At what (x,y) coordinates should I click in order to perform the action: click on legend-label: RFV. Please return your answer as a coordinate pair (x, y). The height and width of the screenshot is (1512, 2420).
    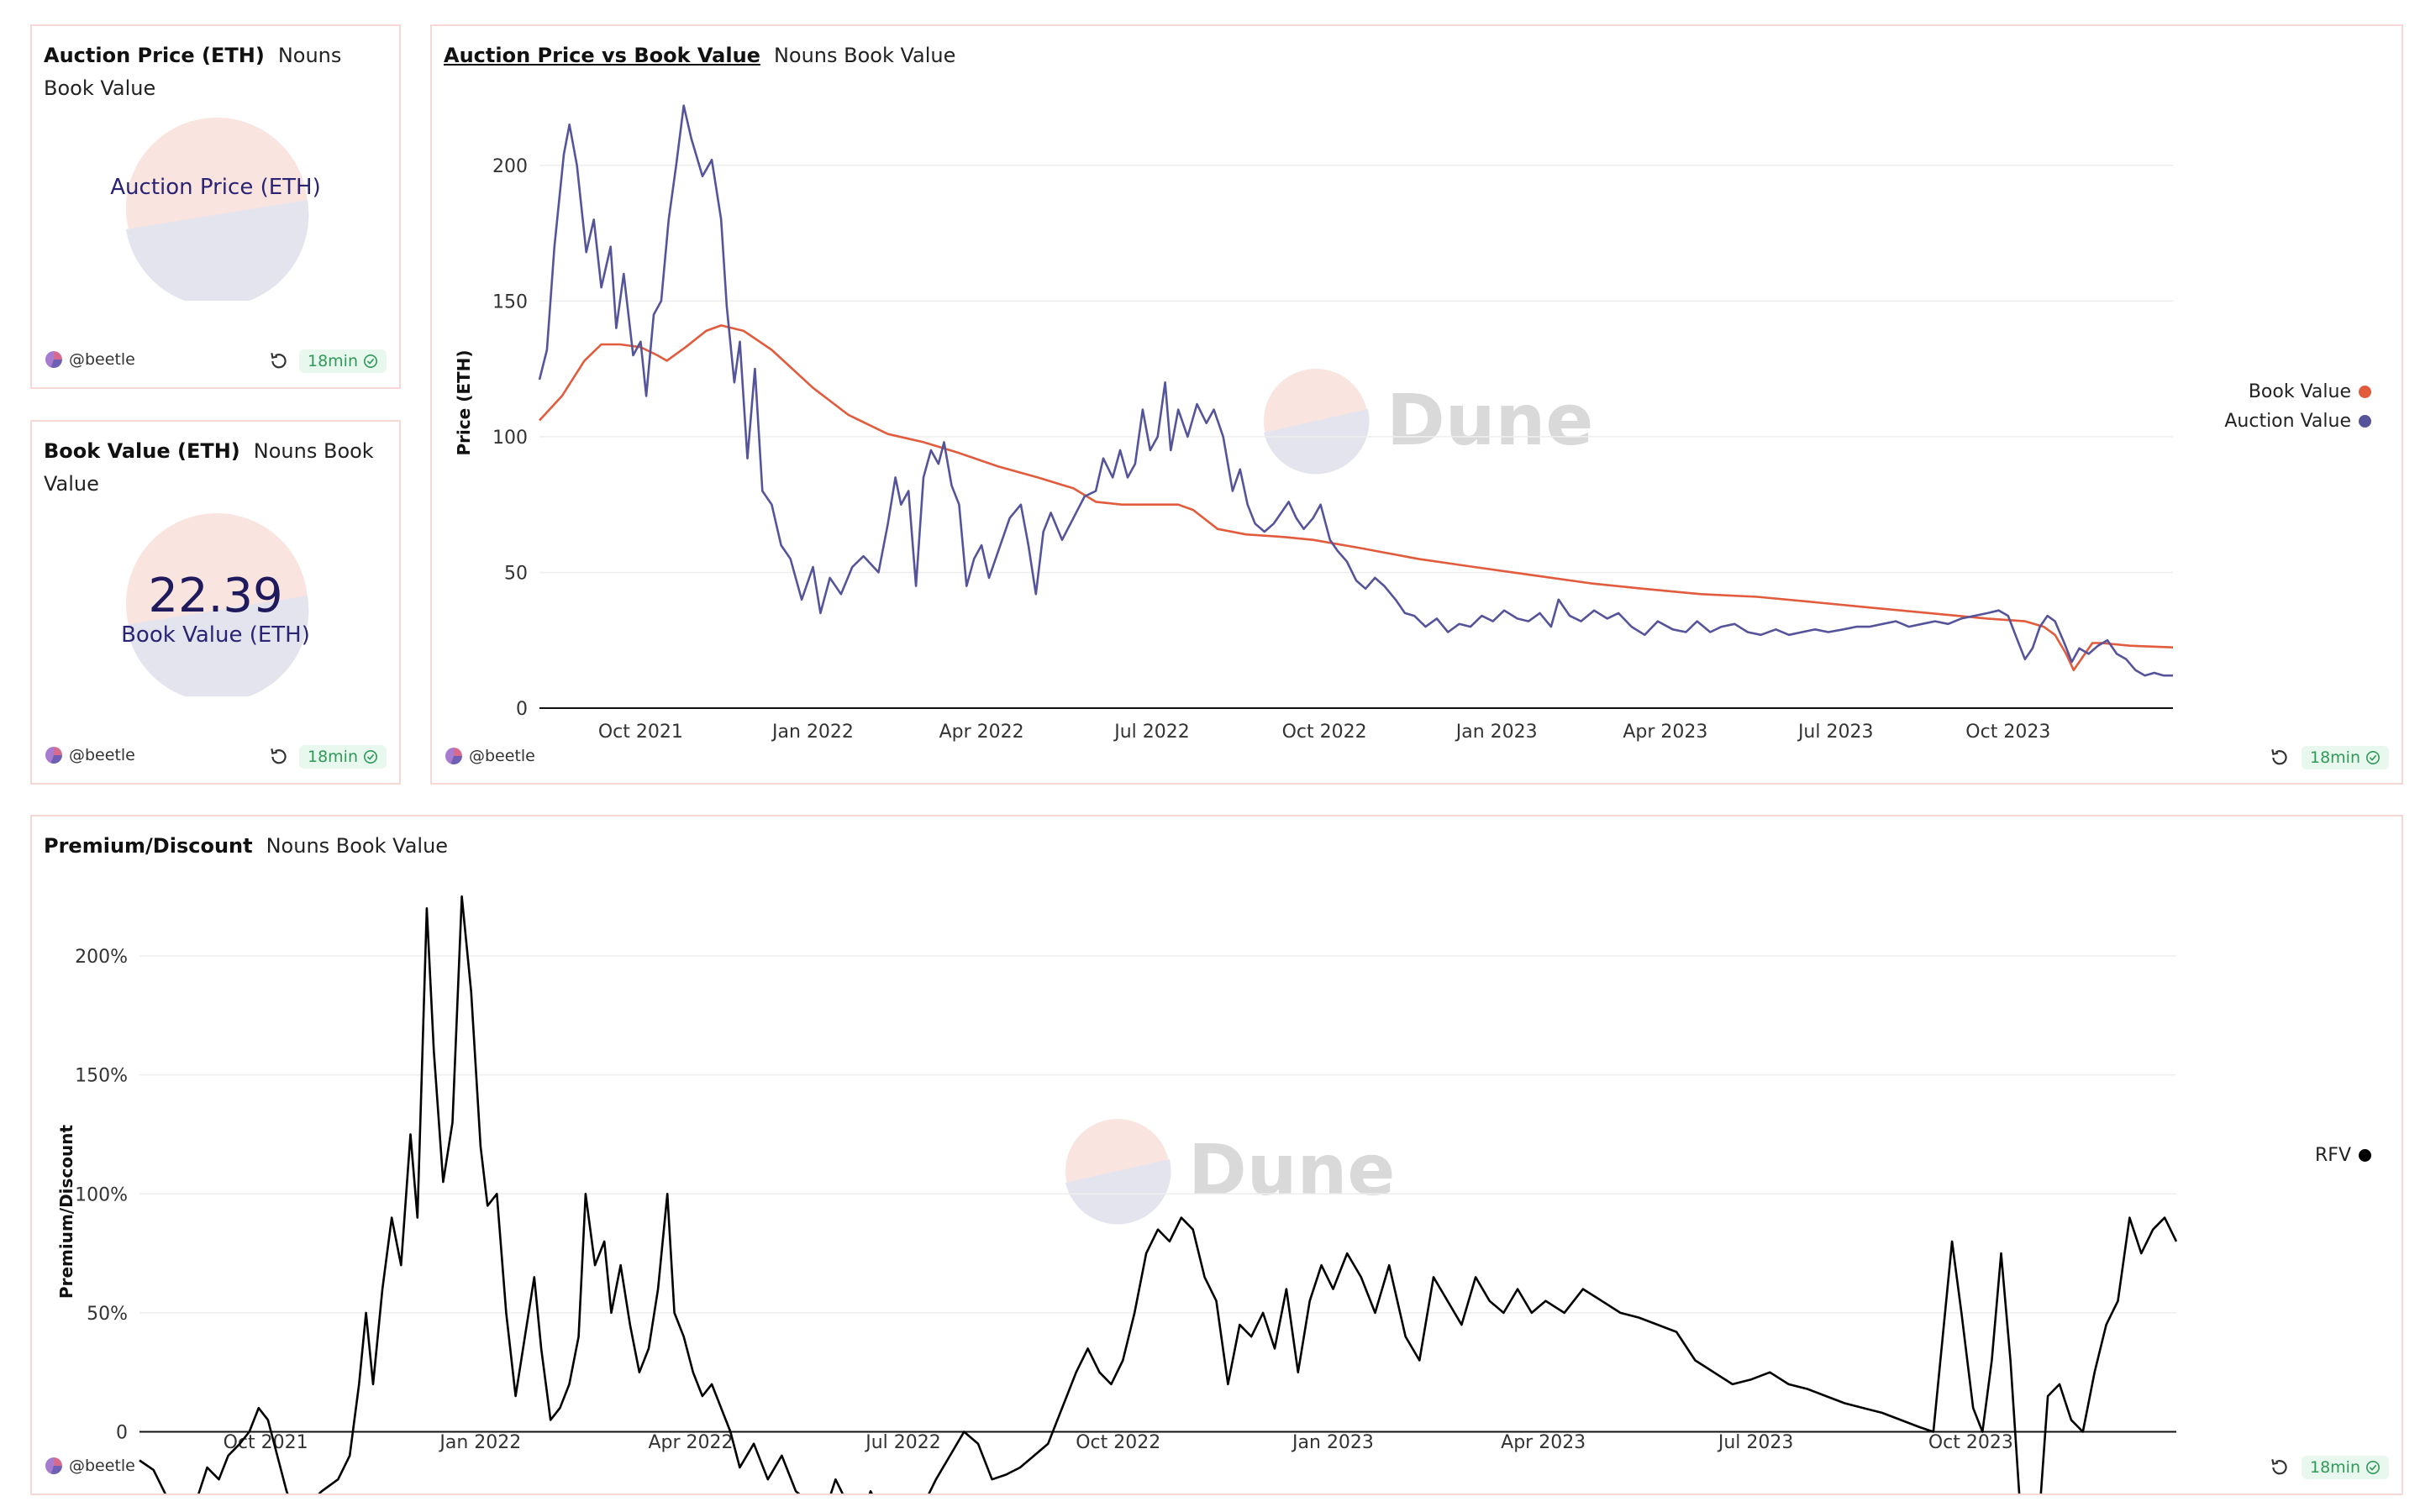
    Looking at the image, I should click on (2333, 1155).